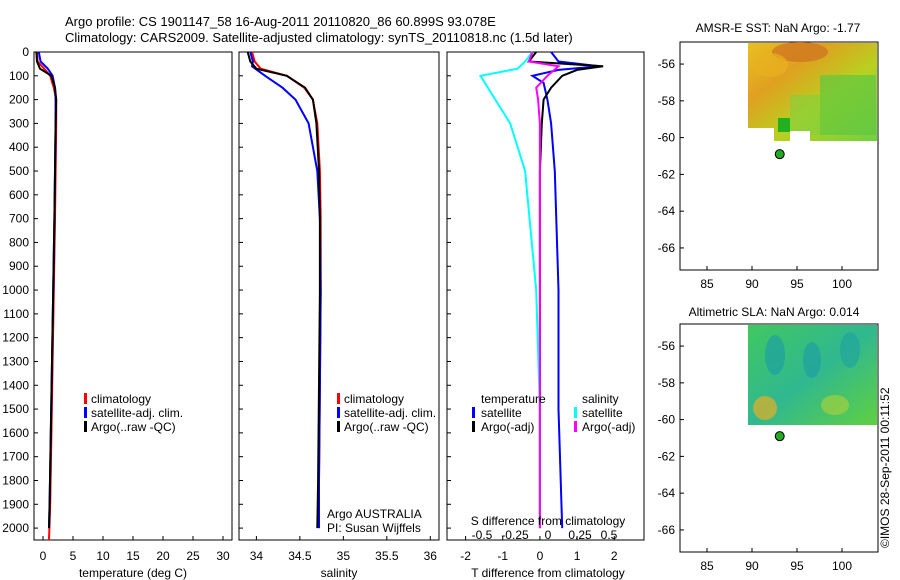 This screenshot has height=580, width=900. I want to click on depth-tick-label: 600, so click(19, 195).